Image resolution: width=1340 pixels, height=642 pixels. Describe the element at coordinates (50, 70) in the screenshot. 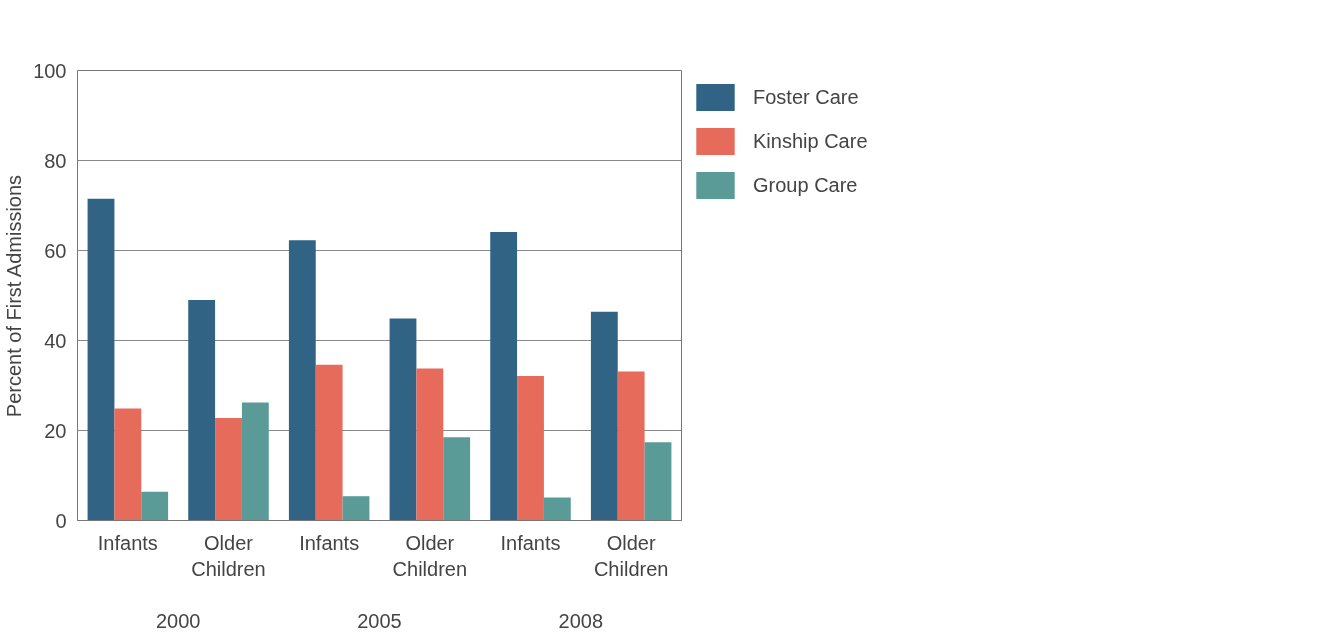

I see `y-tick-label: 100` at that location.